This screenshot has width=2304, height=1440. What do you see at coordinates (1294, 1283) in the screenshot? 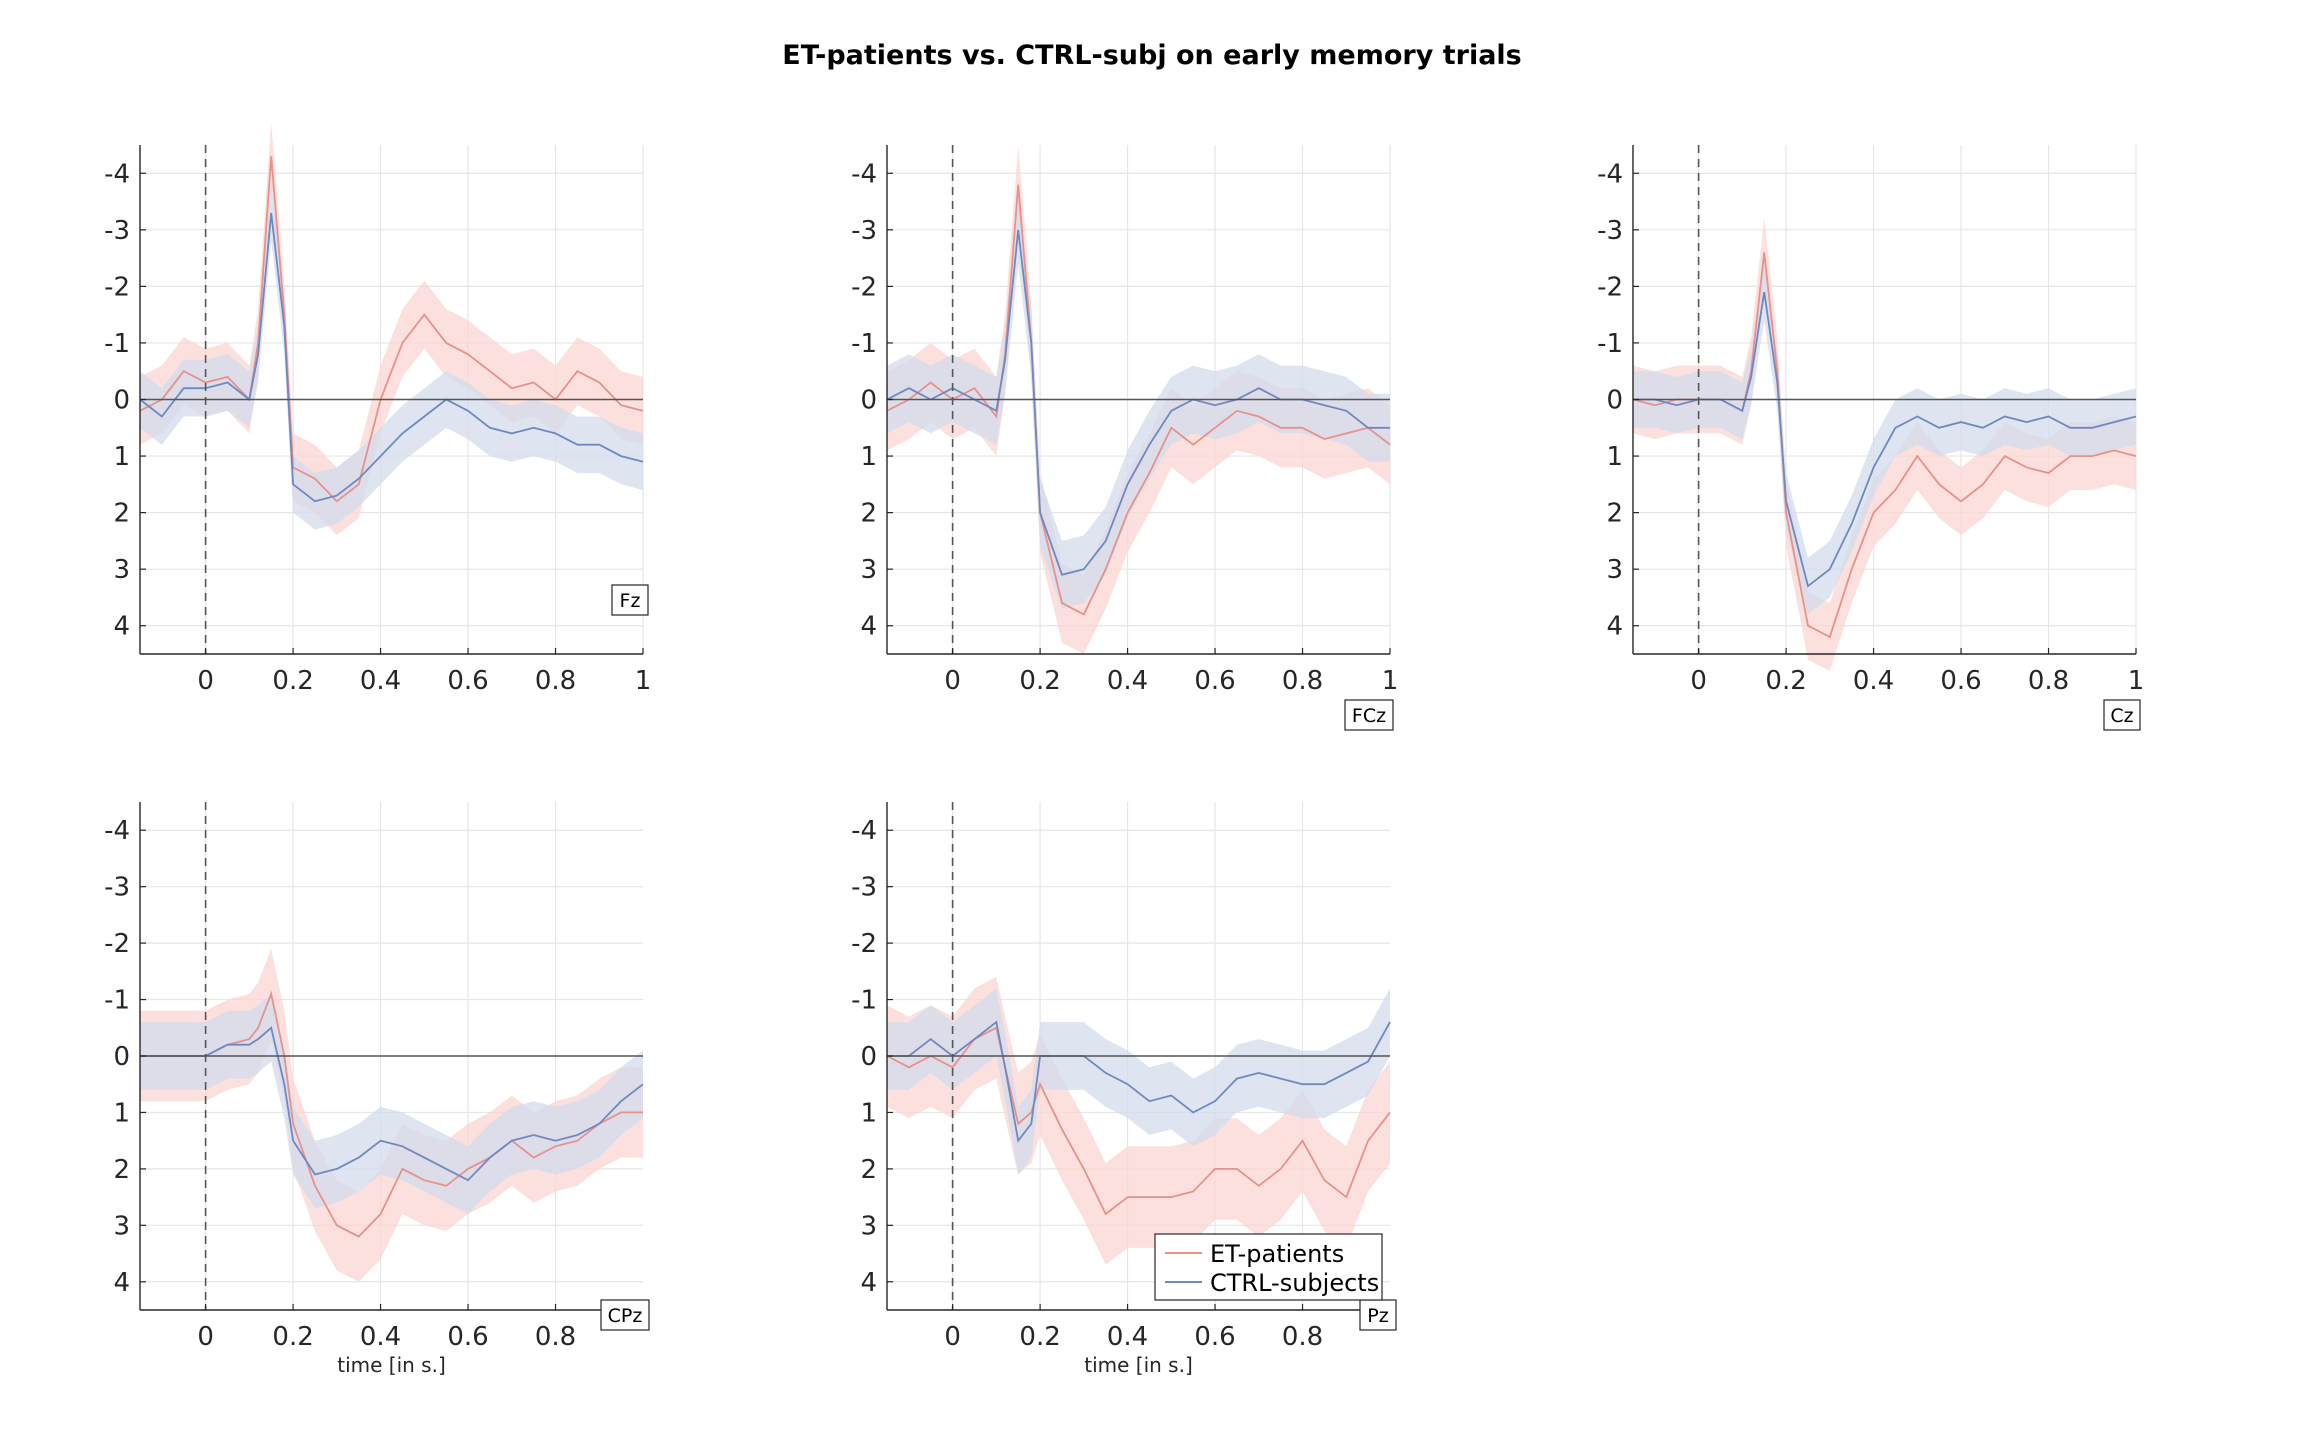
I see `legend-label-ctrl: CTRL-subjects` at bounding box center [1294, 1283].